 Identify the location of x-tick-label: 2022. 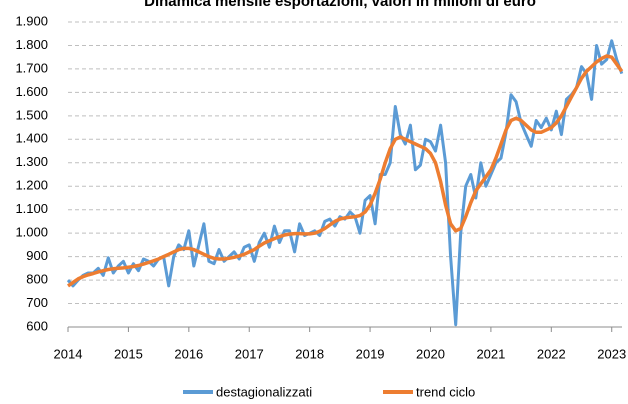
(551, 353).